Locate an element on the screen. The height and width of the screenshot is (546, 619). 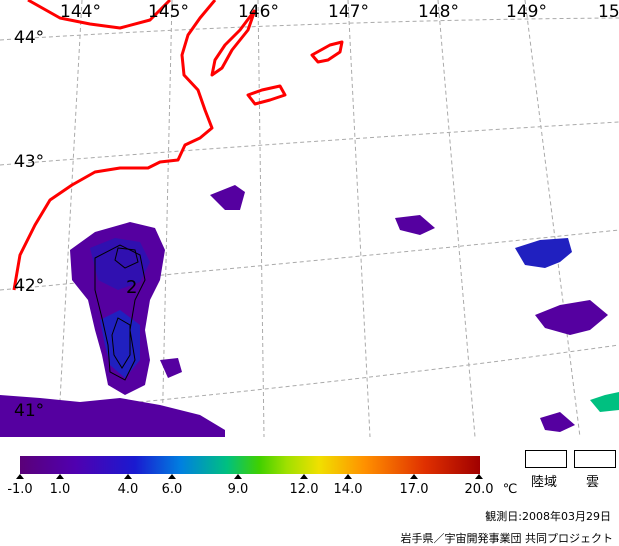
contour-outer is located at coordinates (120, 312).